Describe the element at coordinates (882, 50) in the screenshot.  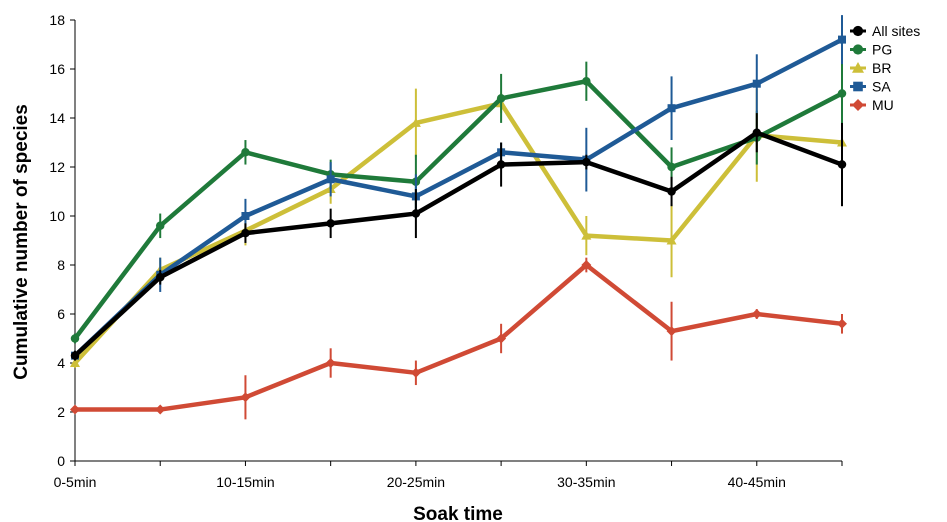
I see `legend-label: PG` at that location.